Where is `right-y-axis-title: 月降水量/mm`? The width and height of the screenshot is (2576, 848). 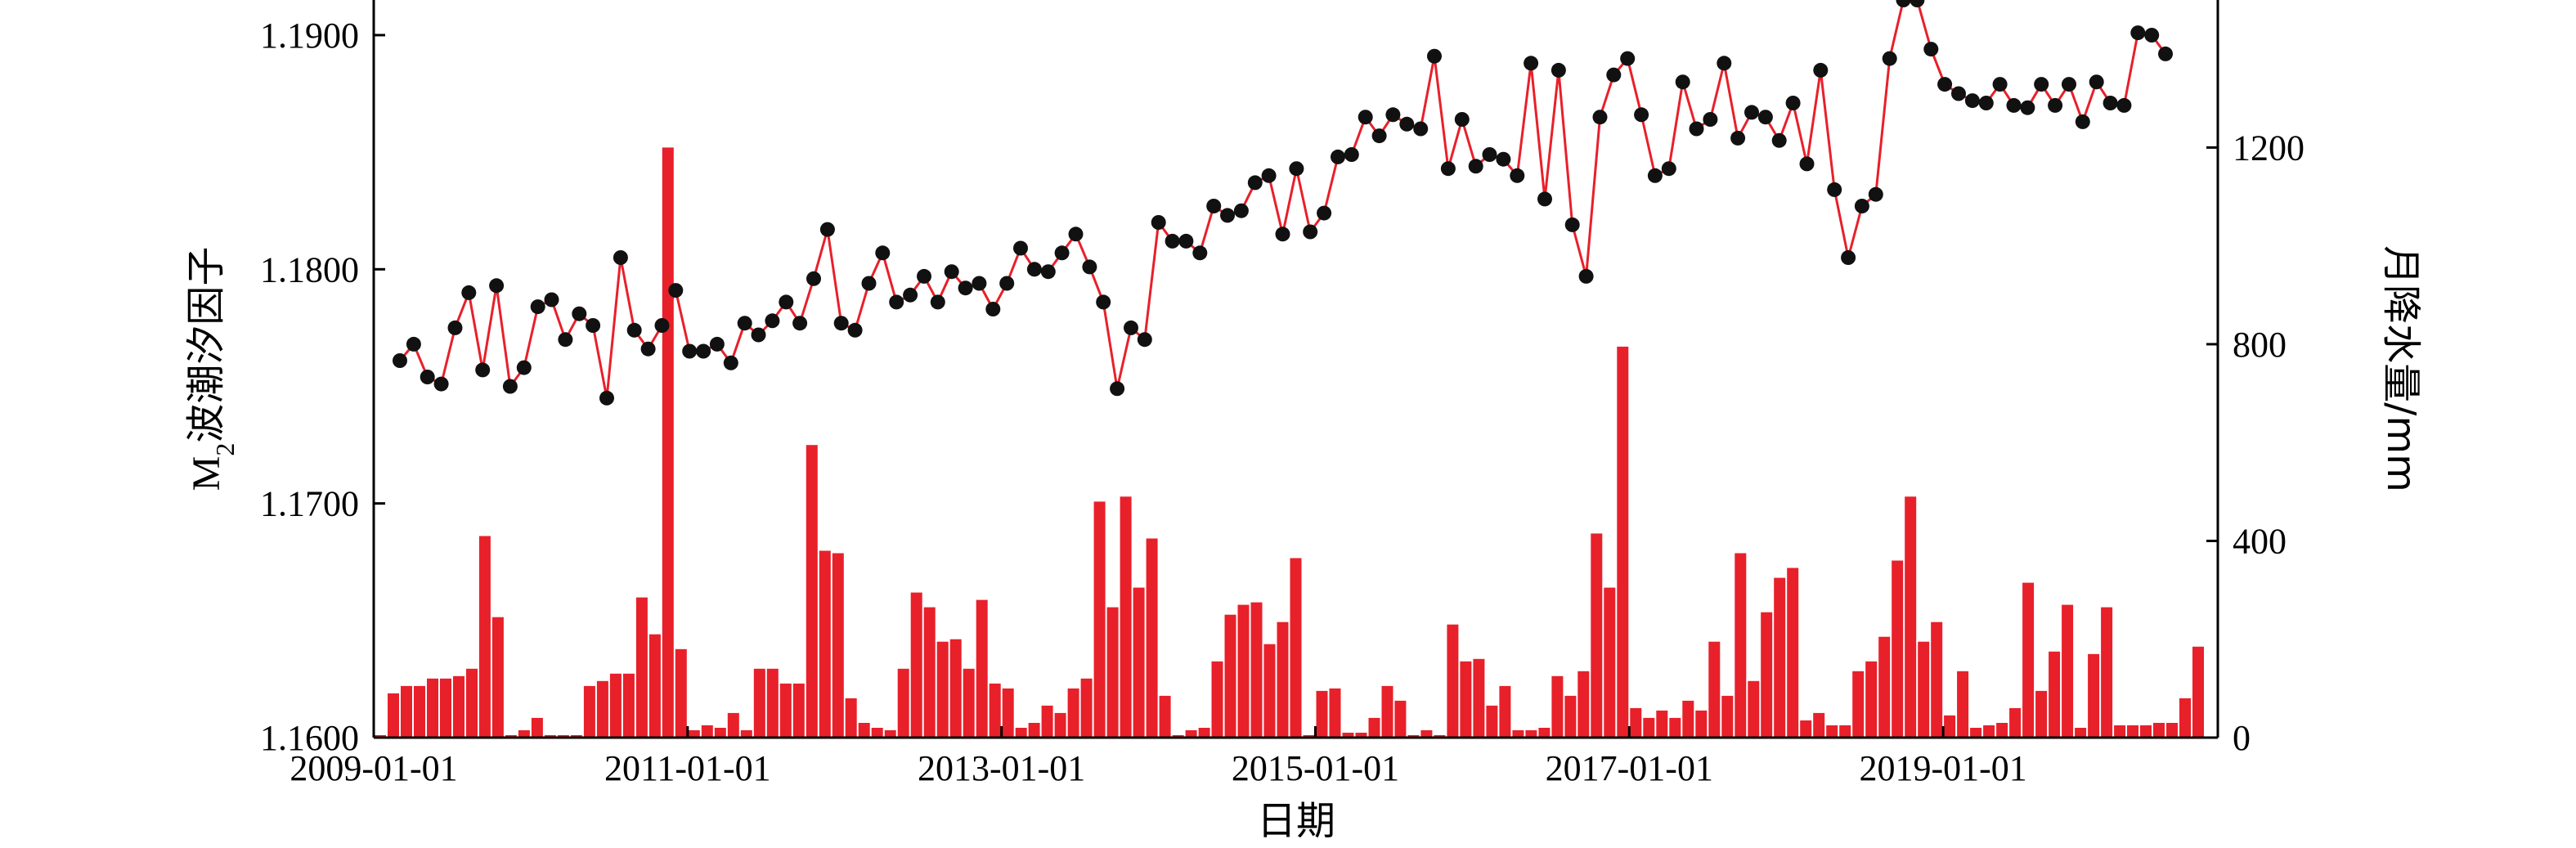
right-y-axis-title: 月降水量/mm is located at coordinates (2401, 368).